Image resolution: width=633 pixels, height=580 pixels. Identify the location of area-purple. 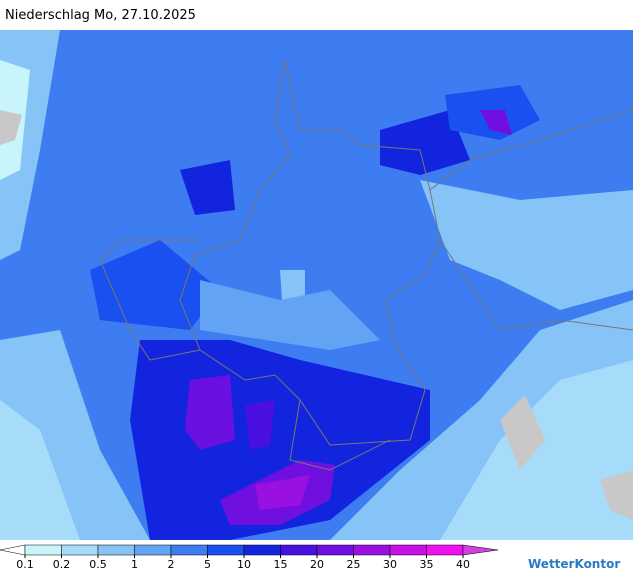
(282, 492).